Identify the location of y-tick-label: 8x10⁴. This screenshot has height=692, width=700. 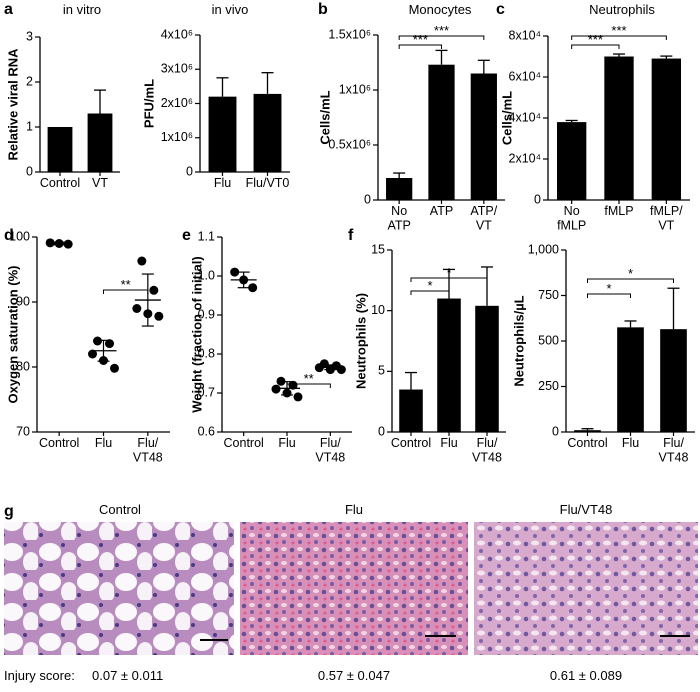
(525, 35).